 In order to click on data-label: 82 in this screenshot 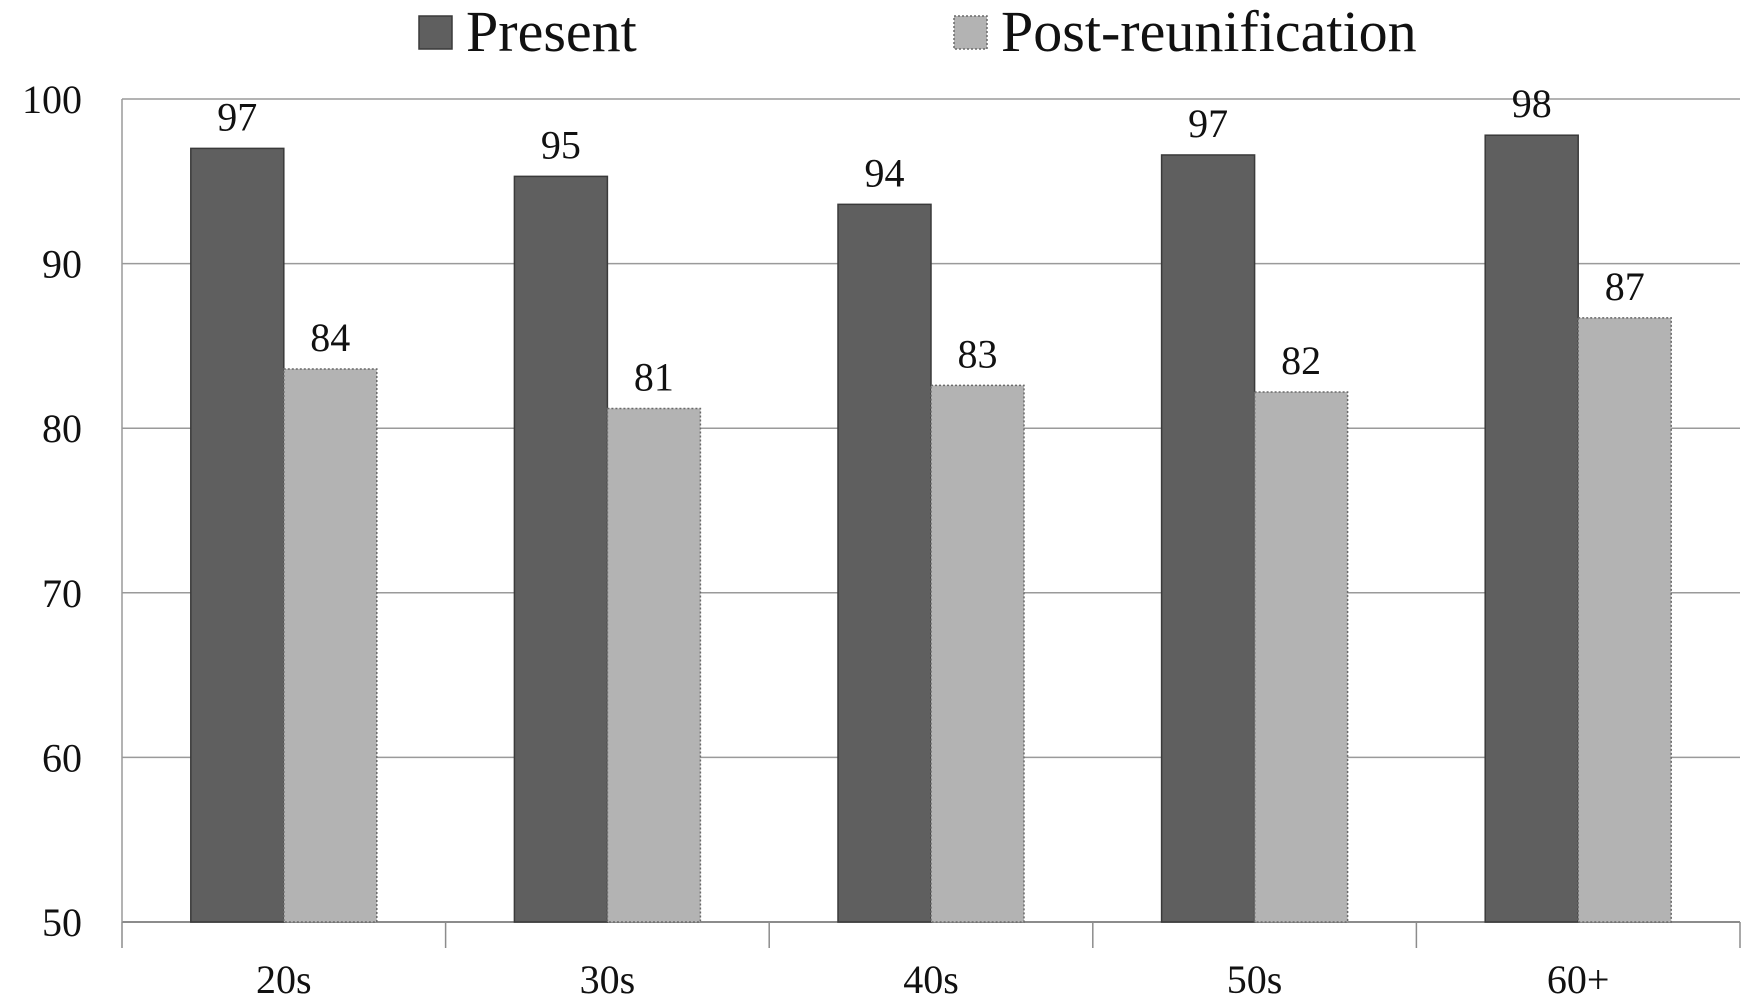, I will do `click(1301, 360)`.